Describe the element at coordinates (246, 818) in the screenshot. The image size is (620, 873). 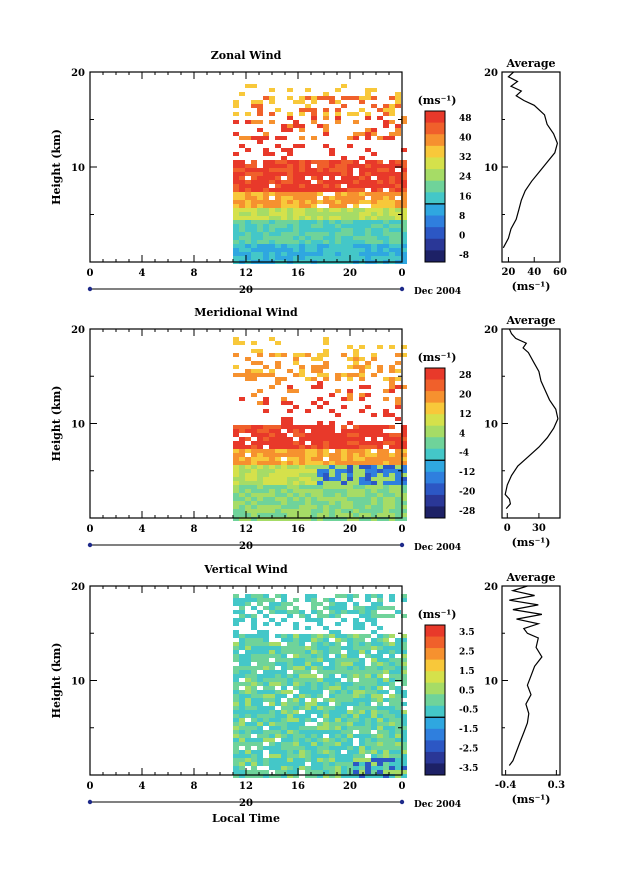
I see `x-axis-label: Local Time` at that location.